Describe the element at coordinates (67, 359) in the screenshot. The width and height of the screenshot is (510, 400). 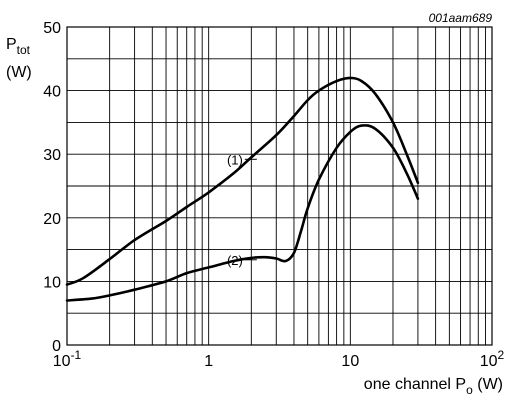
I see `x-tick-label: 10⁻¹` at that location.